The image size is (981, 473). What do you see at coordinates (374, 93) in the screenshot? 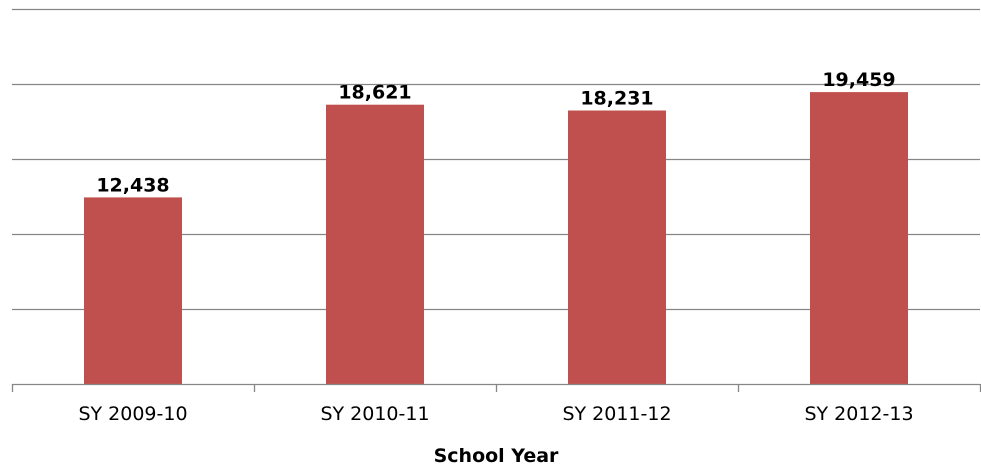
I see `data-label: 18,621` at bounding box center [374, 93].